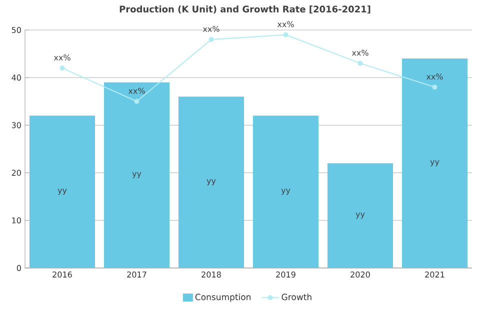  I want to click on x-tick-label: 2020, so click(360, 275).